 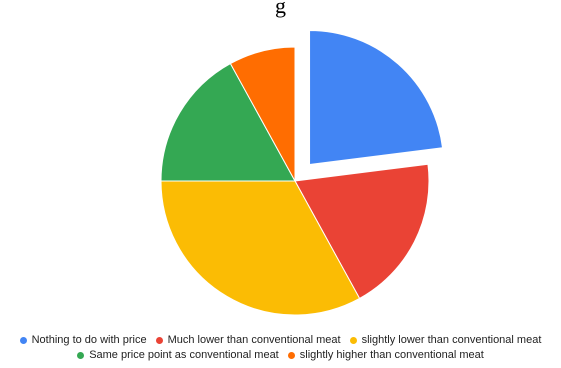 What do you see at coordinates (254, 340) in the screenshot?
I see `legend-label: Much lower than conventional meat` at bounding box center [254, 340].